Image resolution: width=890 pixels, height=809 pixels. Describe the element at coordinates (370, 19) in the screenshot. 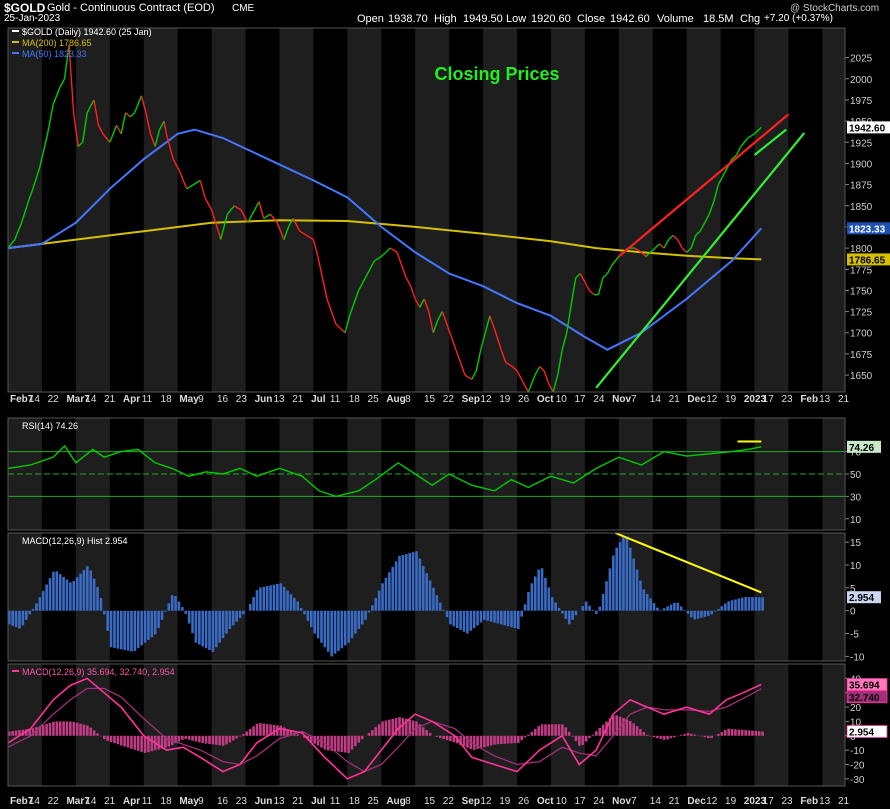

I see `open-label: Open` at that location.